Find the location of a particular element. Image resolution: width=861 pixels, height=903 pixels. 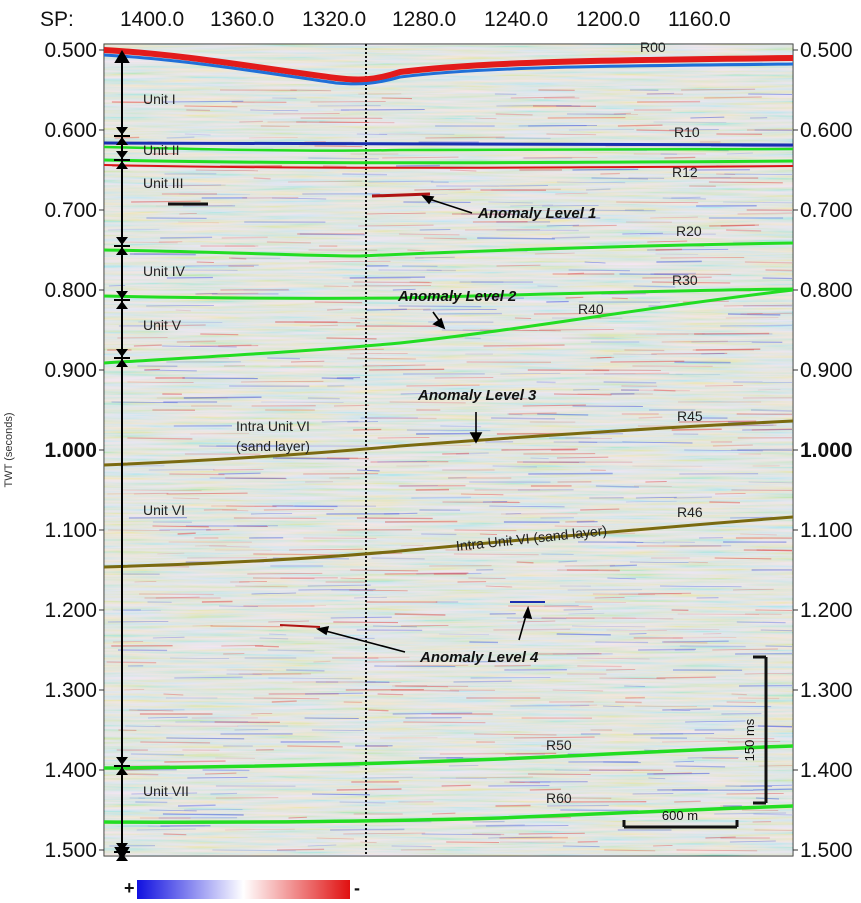

colorbar-minus: - is located at coordinates (357, 888).